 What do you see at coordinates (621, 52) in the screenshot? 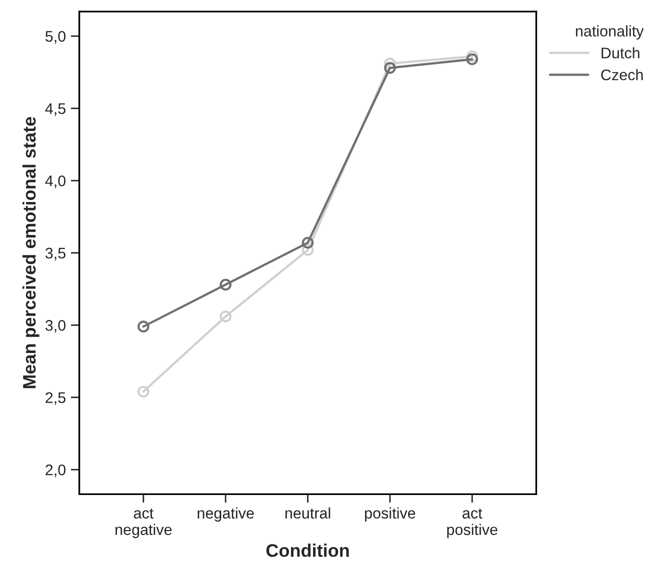
I see `legend-label: Dutch` at bounding box center [621, 52].